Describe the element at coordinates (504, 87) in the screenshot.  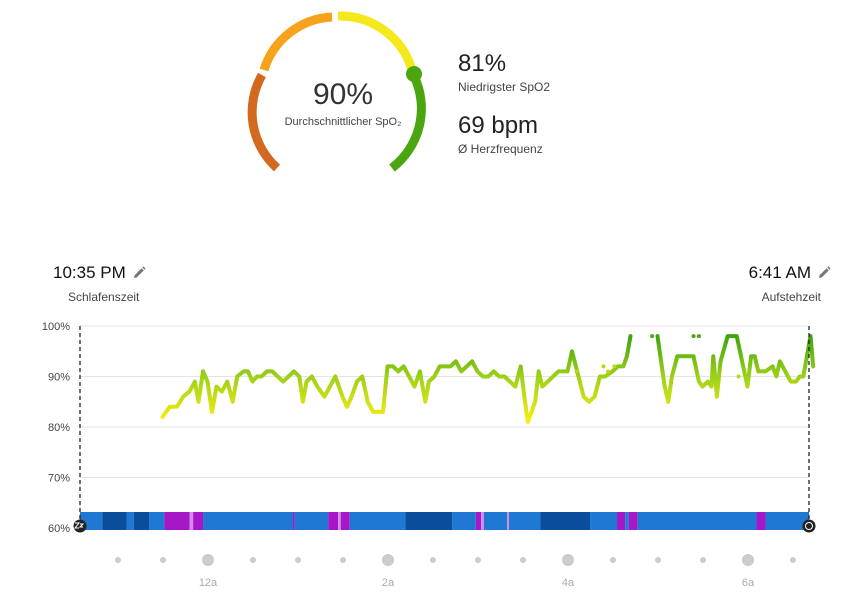
I see `lowest-spo2-label: Niedrigster SpO2` at that location.